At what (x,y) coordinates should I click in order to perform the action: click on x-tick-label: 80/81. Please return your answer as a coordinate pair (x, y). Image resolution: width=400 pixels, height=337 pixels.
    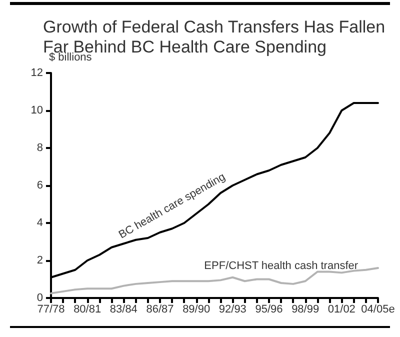
    Looking at the image, I should click on (88, 310).